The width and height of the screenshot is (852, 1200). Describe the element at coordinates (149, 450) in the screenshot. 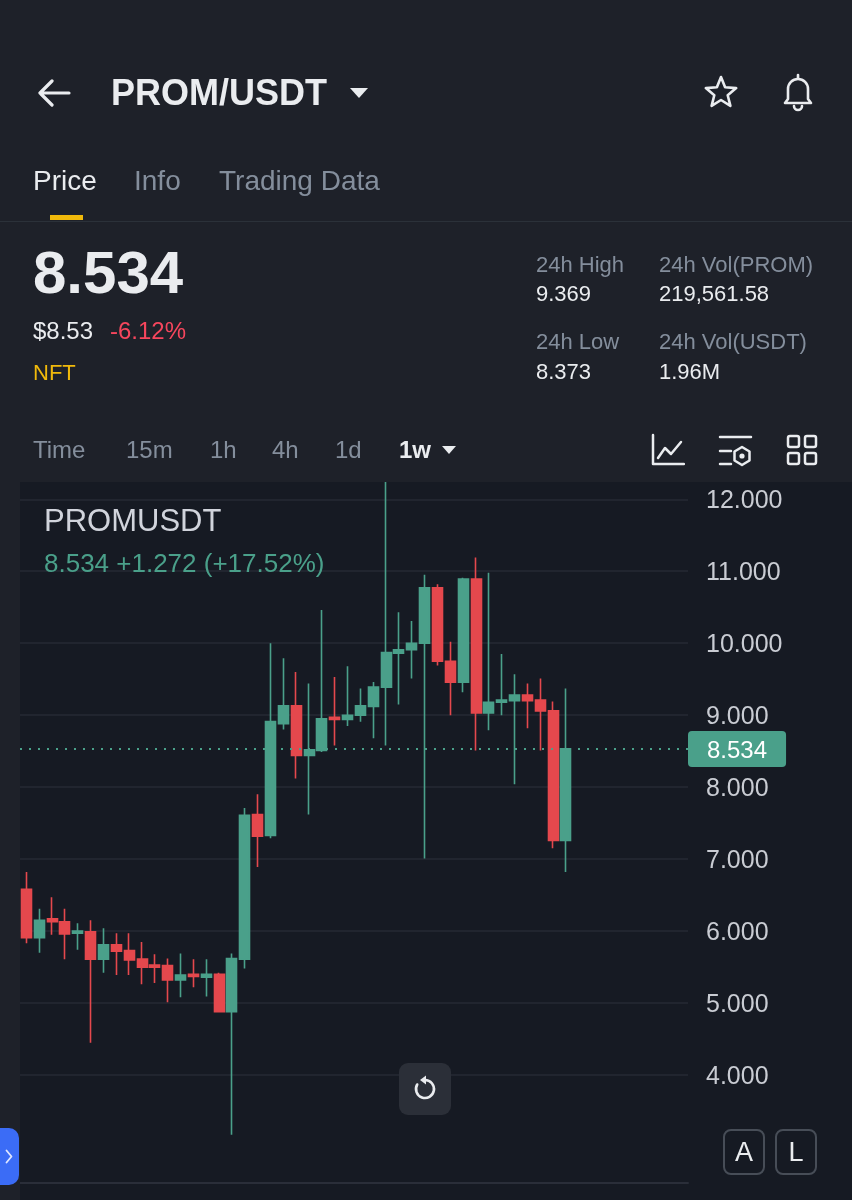

I see `text: 15m` at that location.